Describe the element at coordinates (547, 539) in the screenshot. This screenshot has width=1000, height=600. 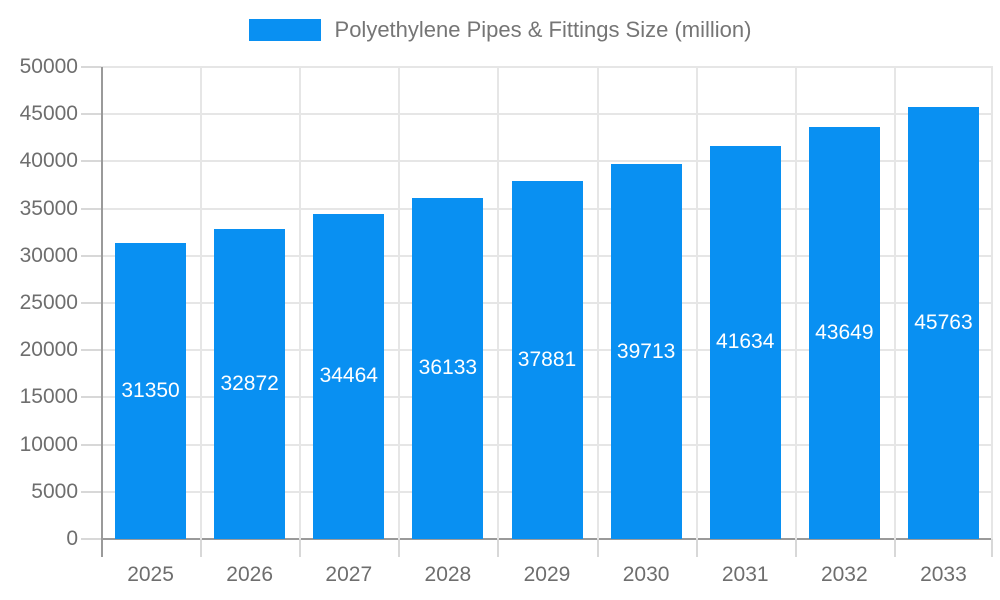
I see `x-axis-baseline` at that location.